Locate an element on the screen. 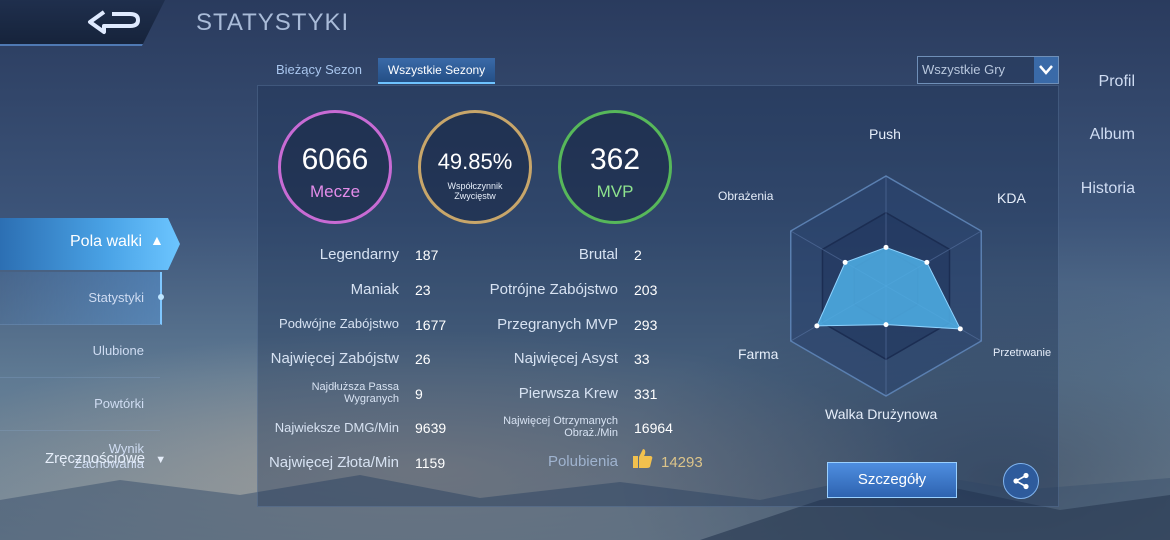 Image resolution: width=1170 pixels, height=540 pixels. stat-value: 33 is located at coordinates (642, 359).